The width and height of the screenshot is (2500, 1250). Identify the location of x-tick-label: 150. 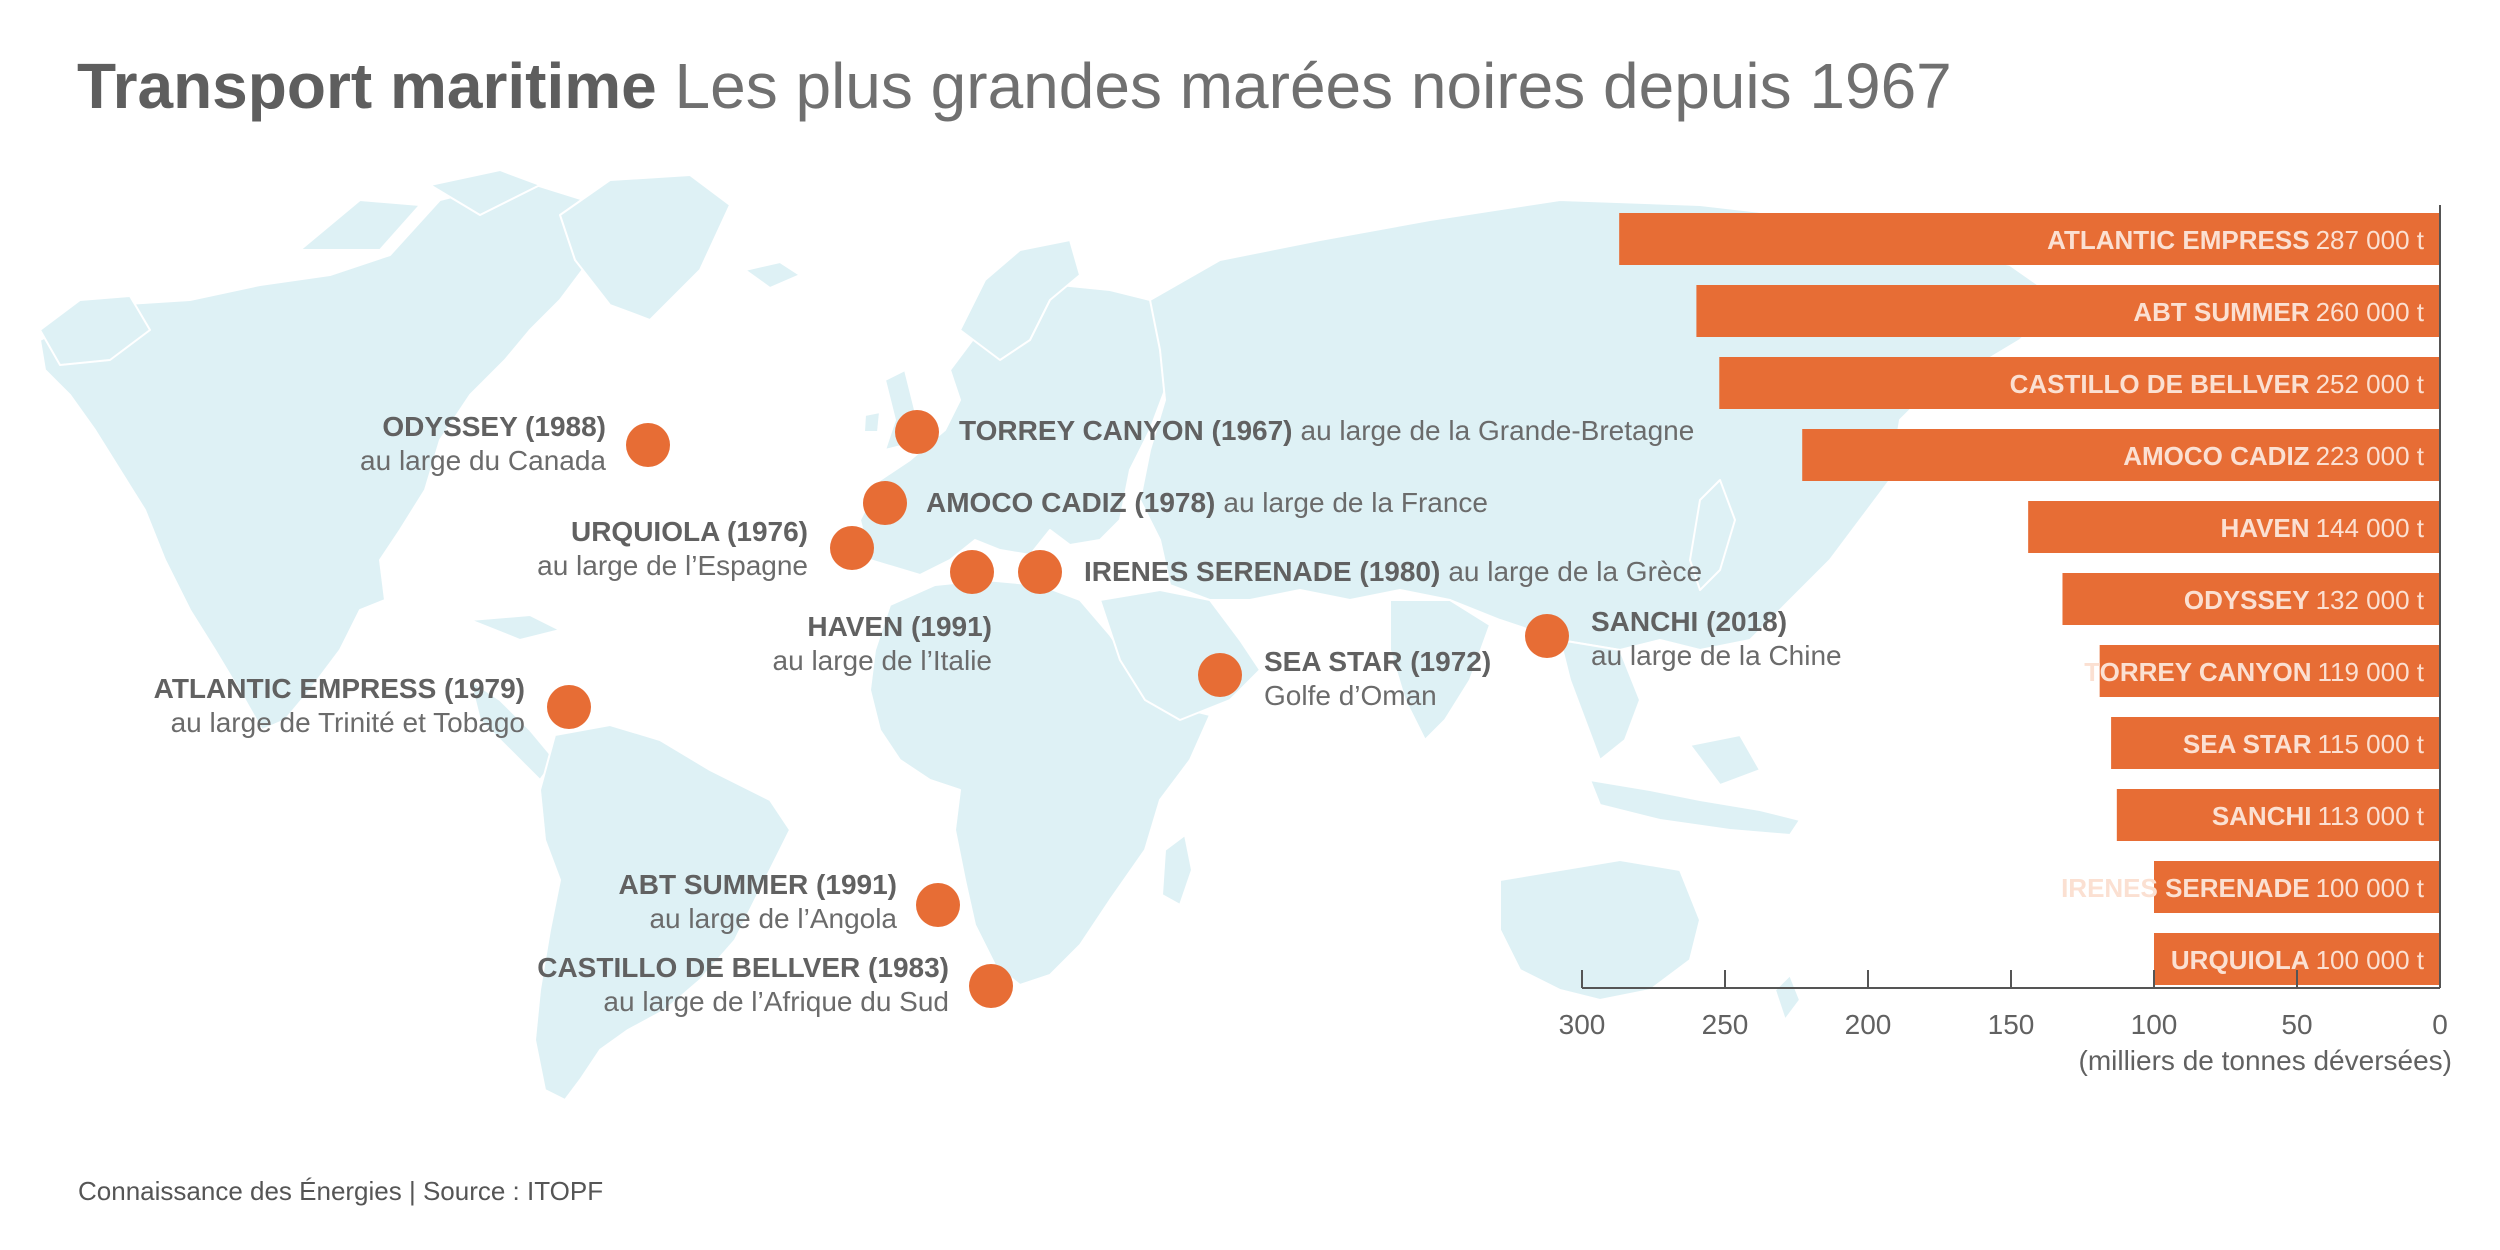
(2011, 1024).